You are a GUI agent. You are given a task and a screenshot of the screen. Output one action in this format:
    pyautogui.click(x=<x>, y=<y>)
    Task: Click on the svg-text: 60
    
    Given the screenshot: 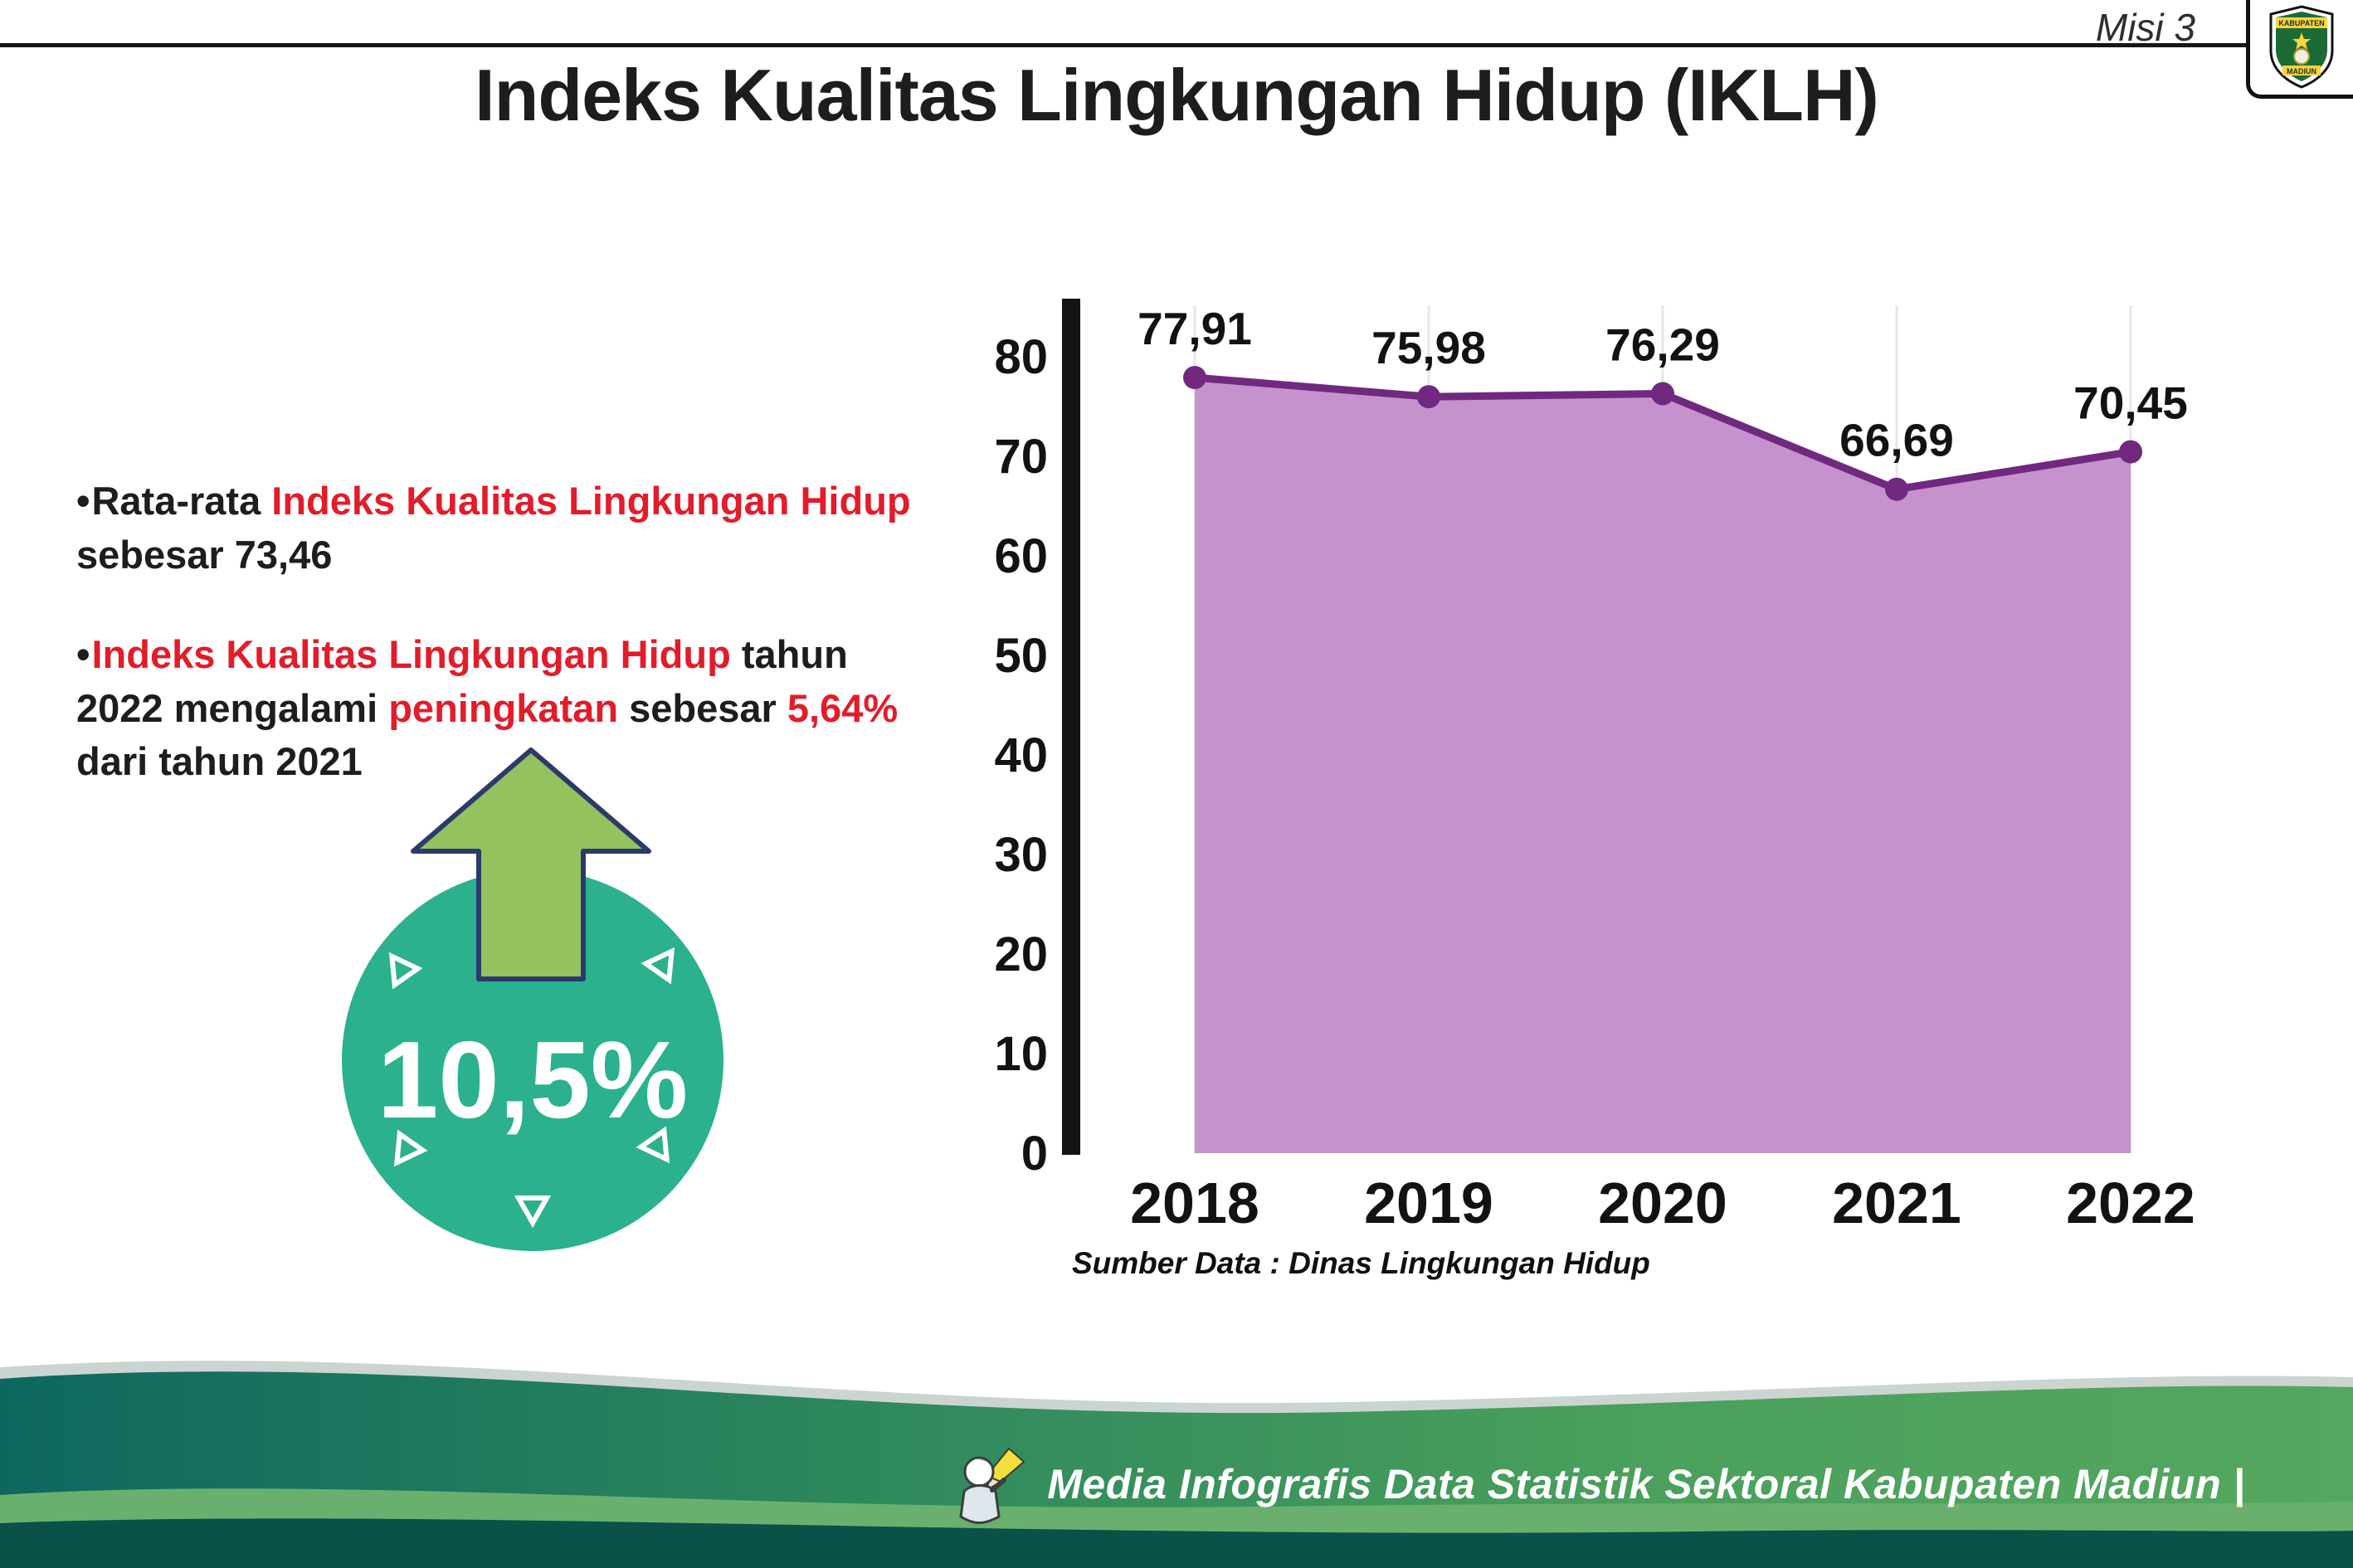 What is the action you would take?
    pyautogui.click(x=1021, y=556)
    